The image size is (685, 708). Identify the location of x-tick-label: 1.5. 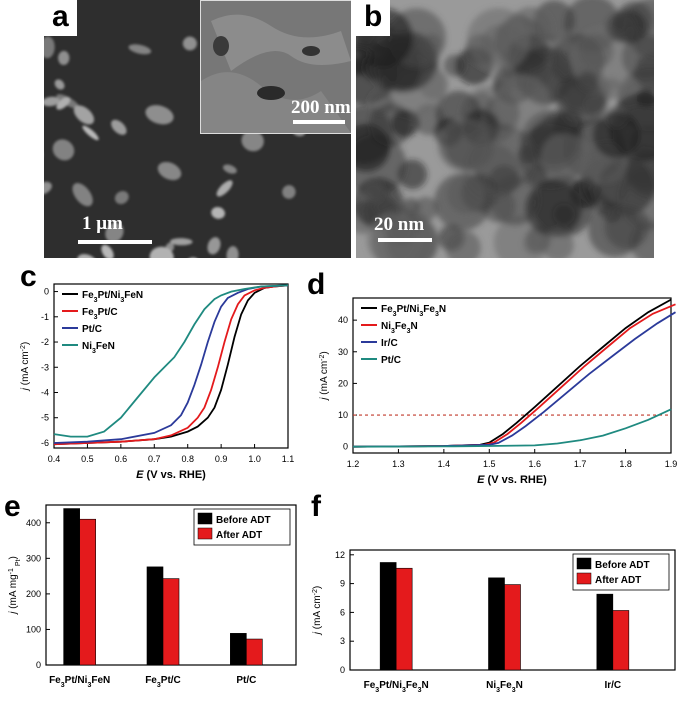
(489, 464).